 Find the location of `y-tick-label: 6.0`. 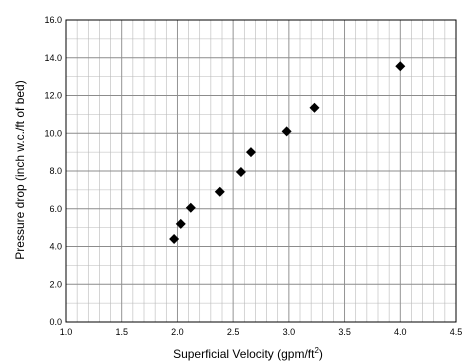

y-tick-label: 6.0 is located at coordinates (55, 209).